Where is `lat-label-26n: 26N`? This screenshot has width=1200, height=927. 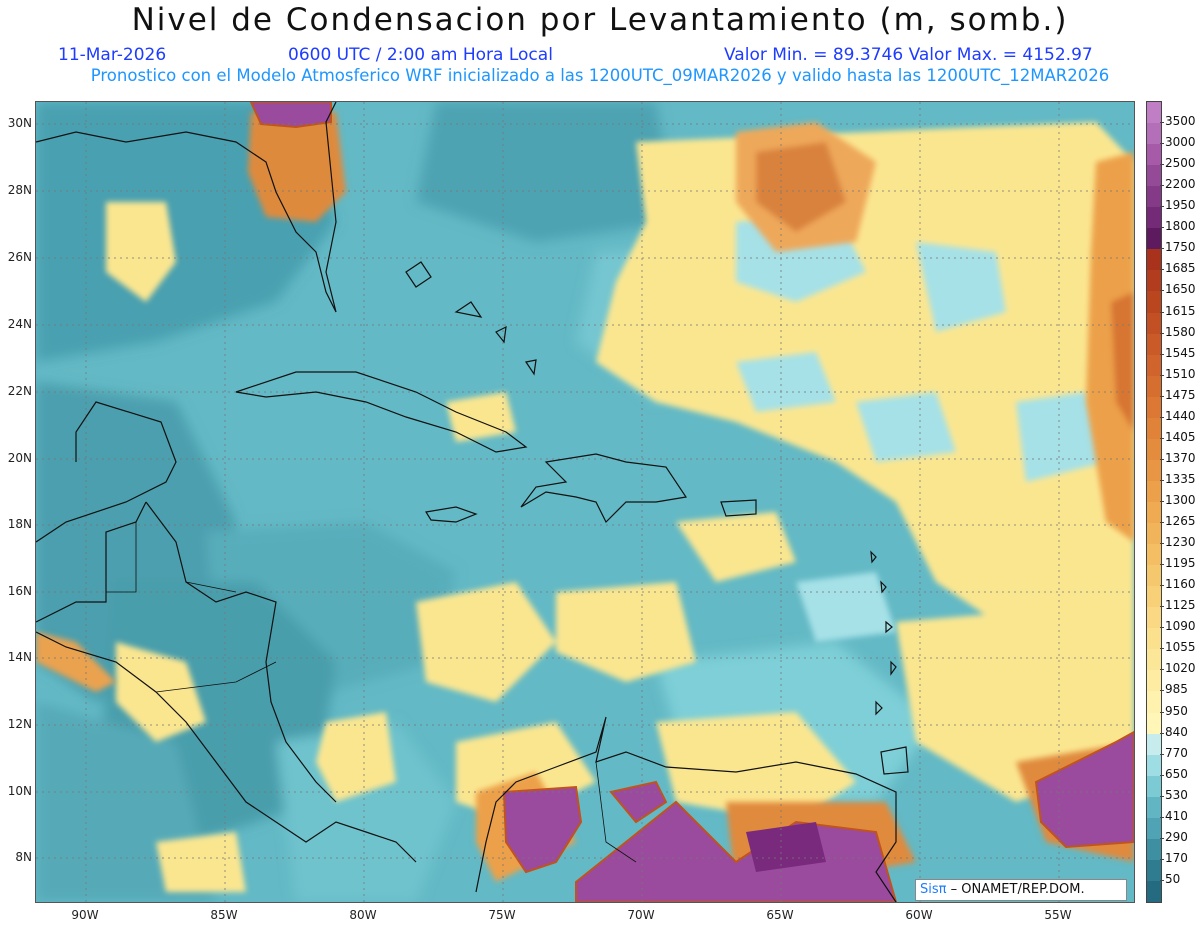 lat-label-26n: 26N is located at coordinates (19, 257).